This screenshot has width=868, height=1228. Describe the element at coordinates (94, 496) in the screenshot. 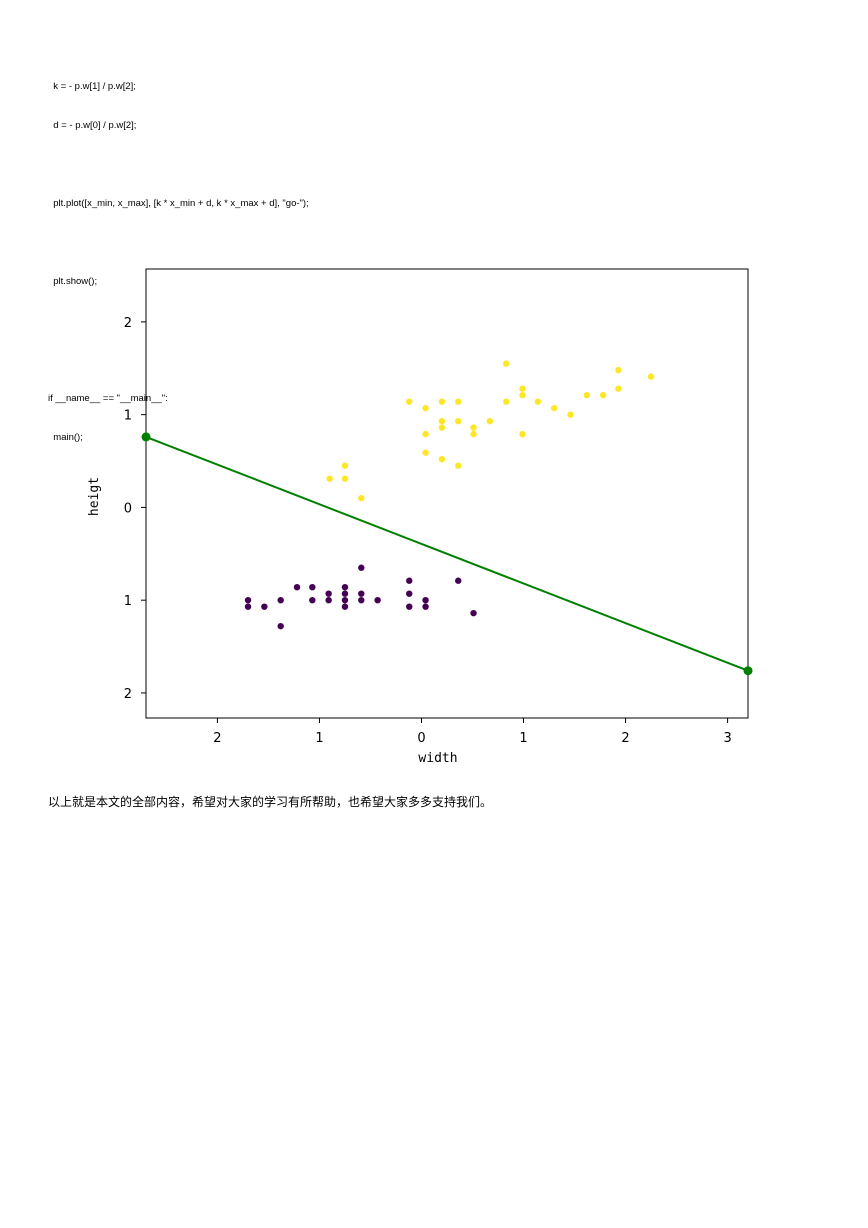

I see `y-axis-label: heigt` at that location.